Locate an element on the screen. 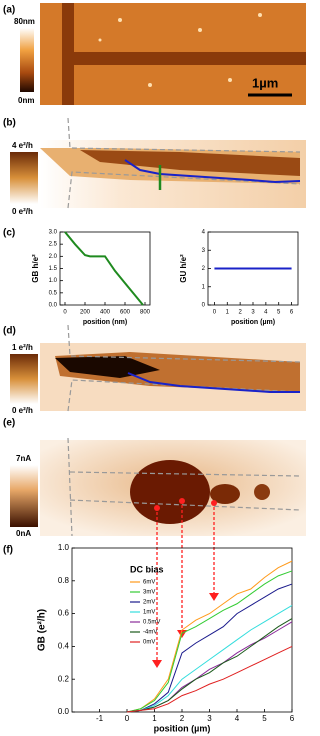 Image resolution: width=320 pixels, height=736 pixels. y-tick-label: 2 is located at coordinates (204, 269).